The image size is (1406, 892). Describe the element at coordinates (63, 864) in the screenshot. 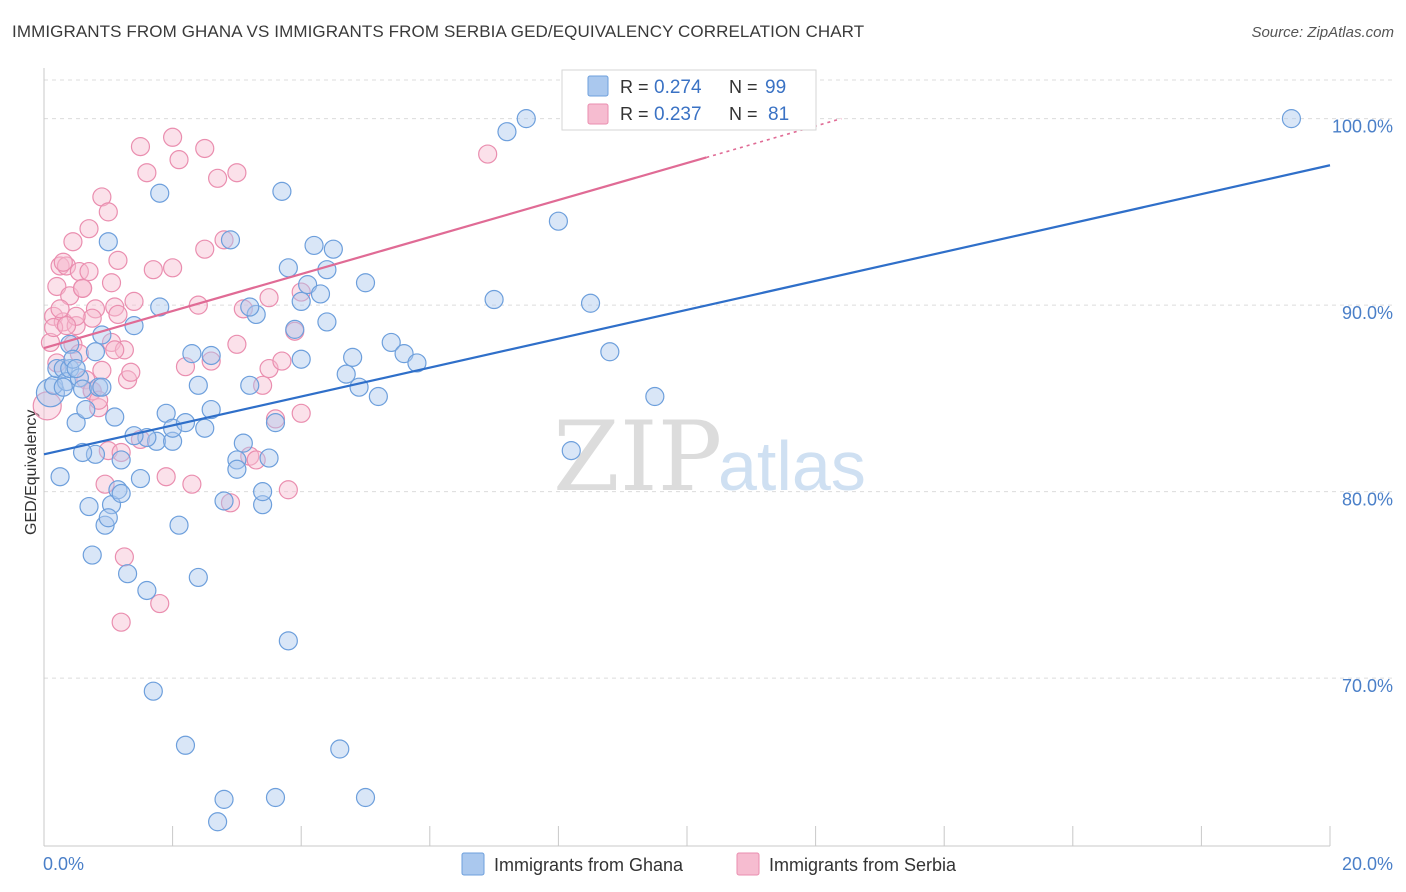

I see `x-tick-label-min: 0.0%` at that location.